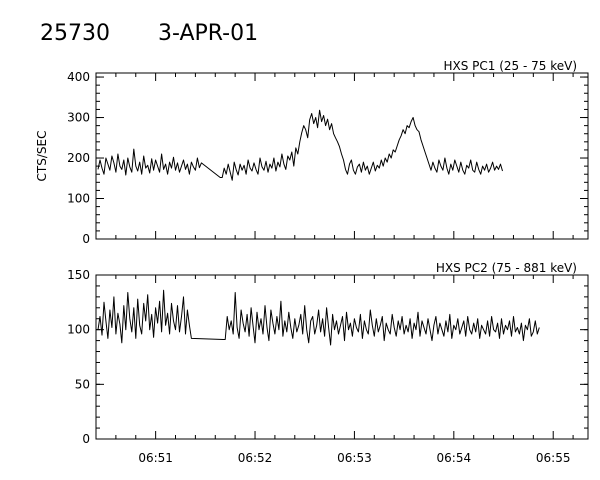 The image size is (600, 480). I want to click on pc1-count-rate-line, so click(300, 145).